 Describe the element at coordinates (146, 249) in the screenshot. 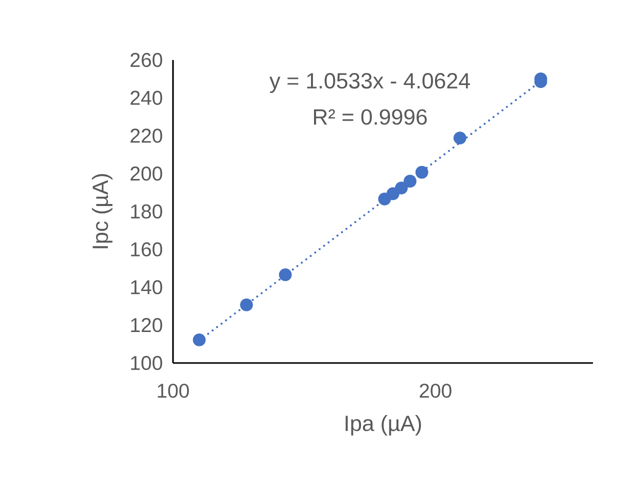

I see `y-tick-label: 160` at that location.